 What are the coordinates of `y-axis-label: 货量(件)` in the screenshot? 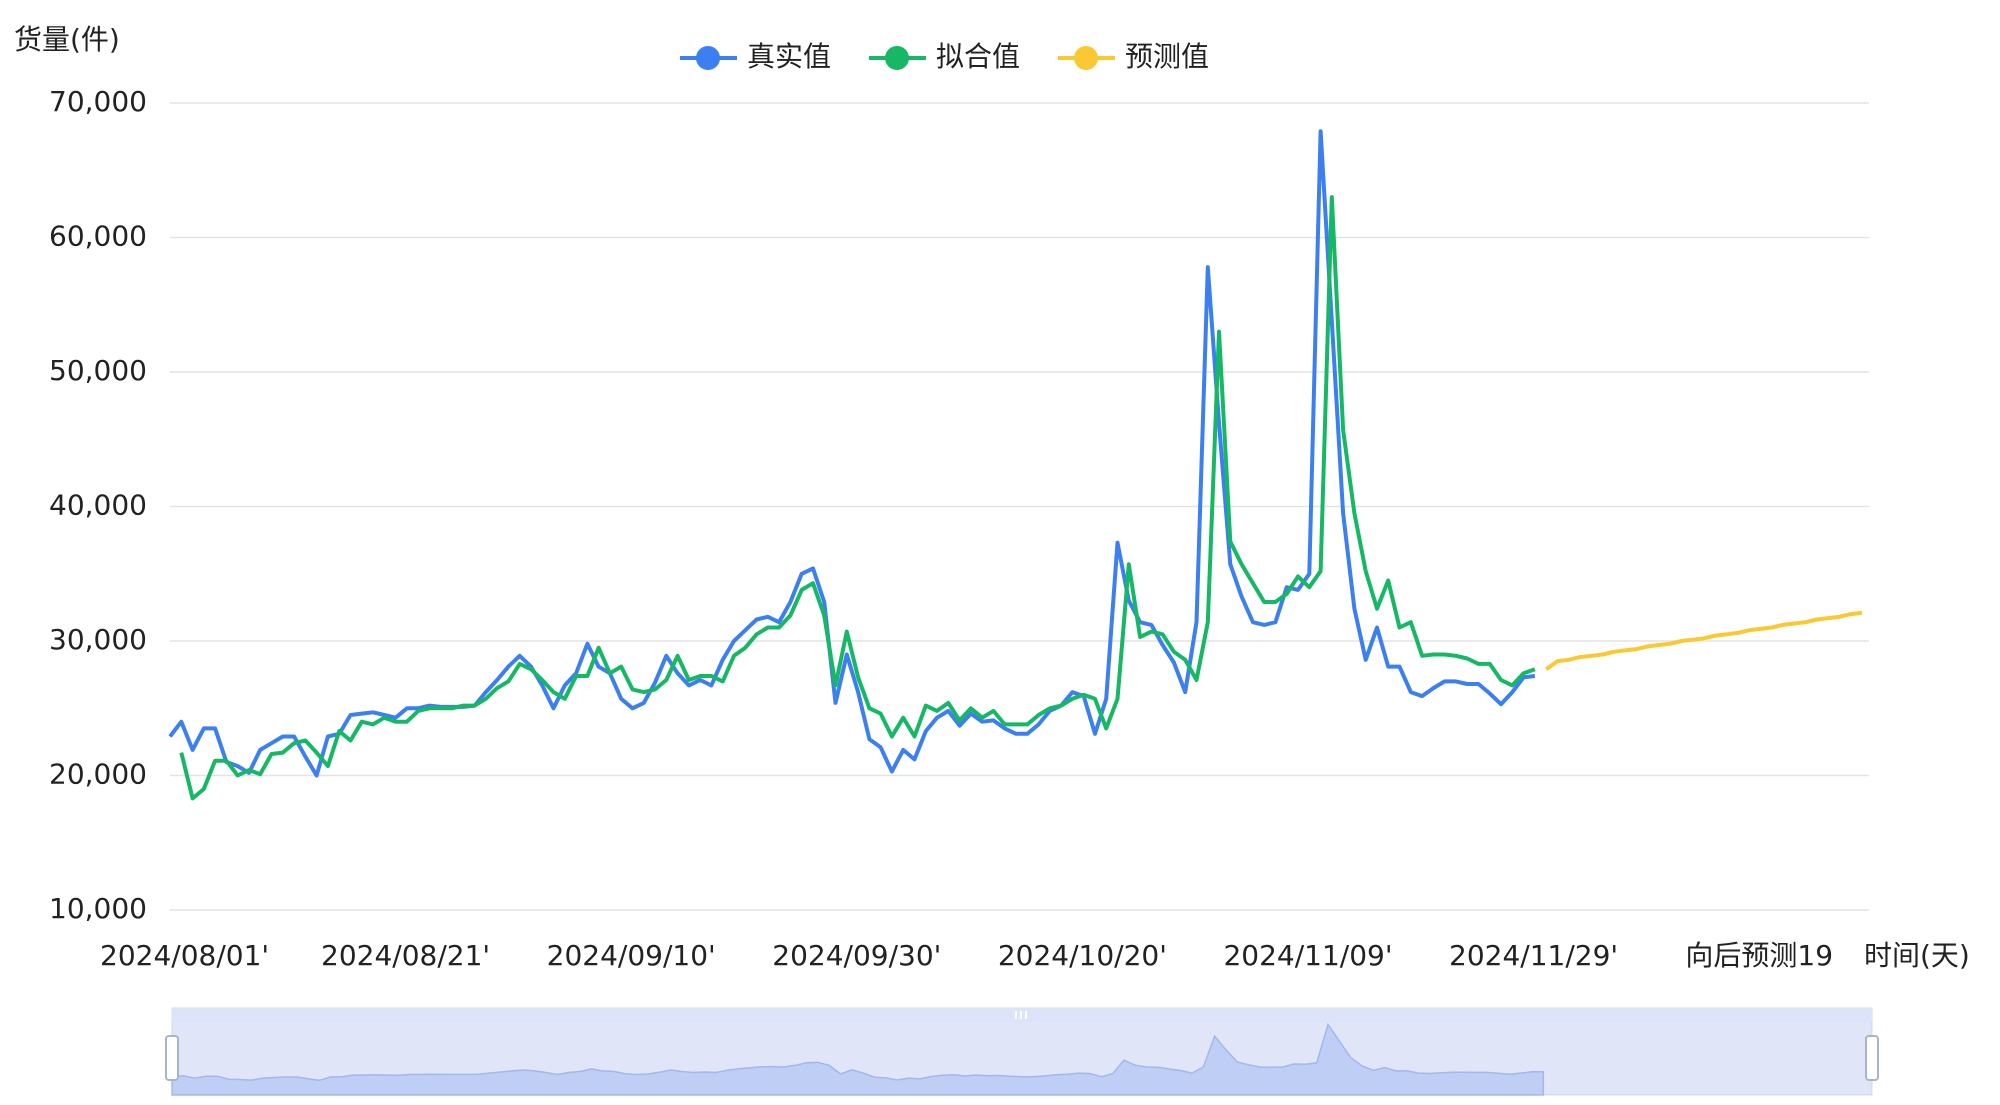 It's located at (67, 39).